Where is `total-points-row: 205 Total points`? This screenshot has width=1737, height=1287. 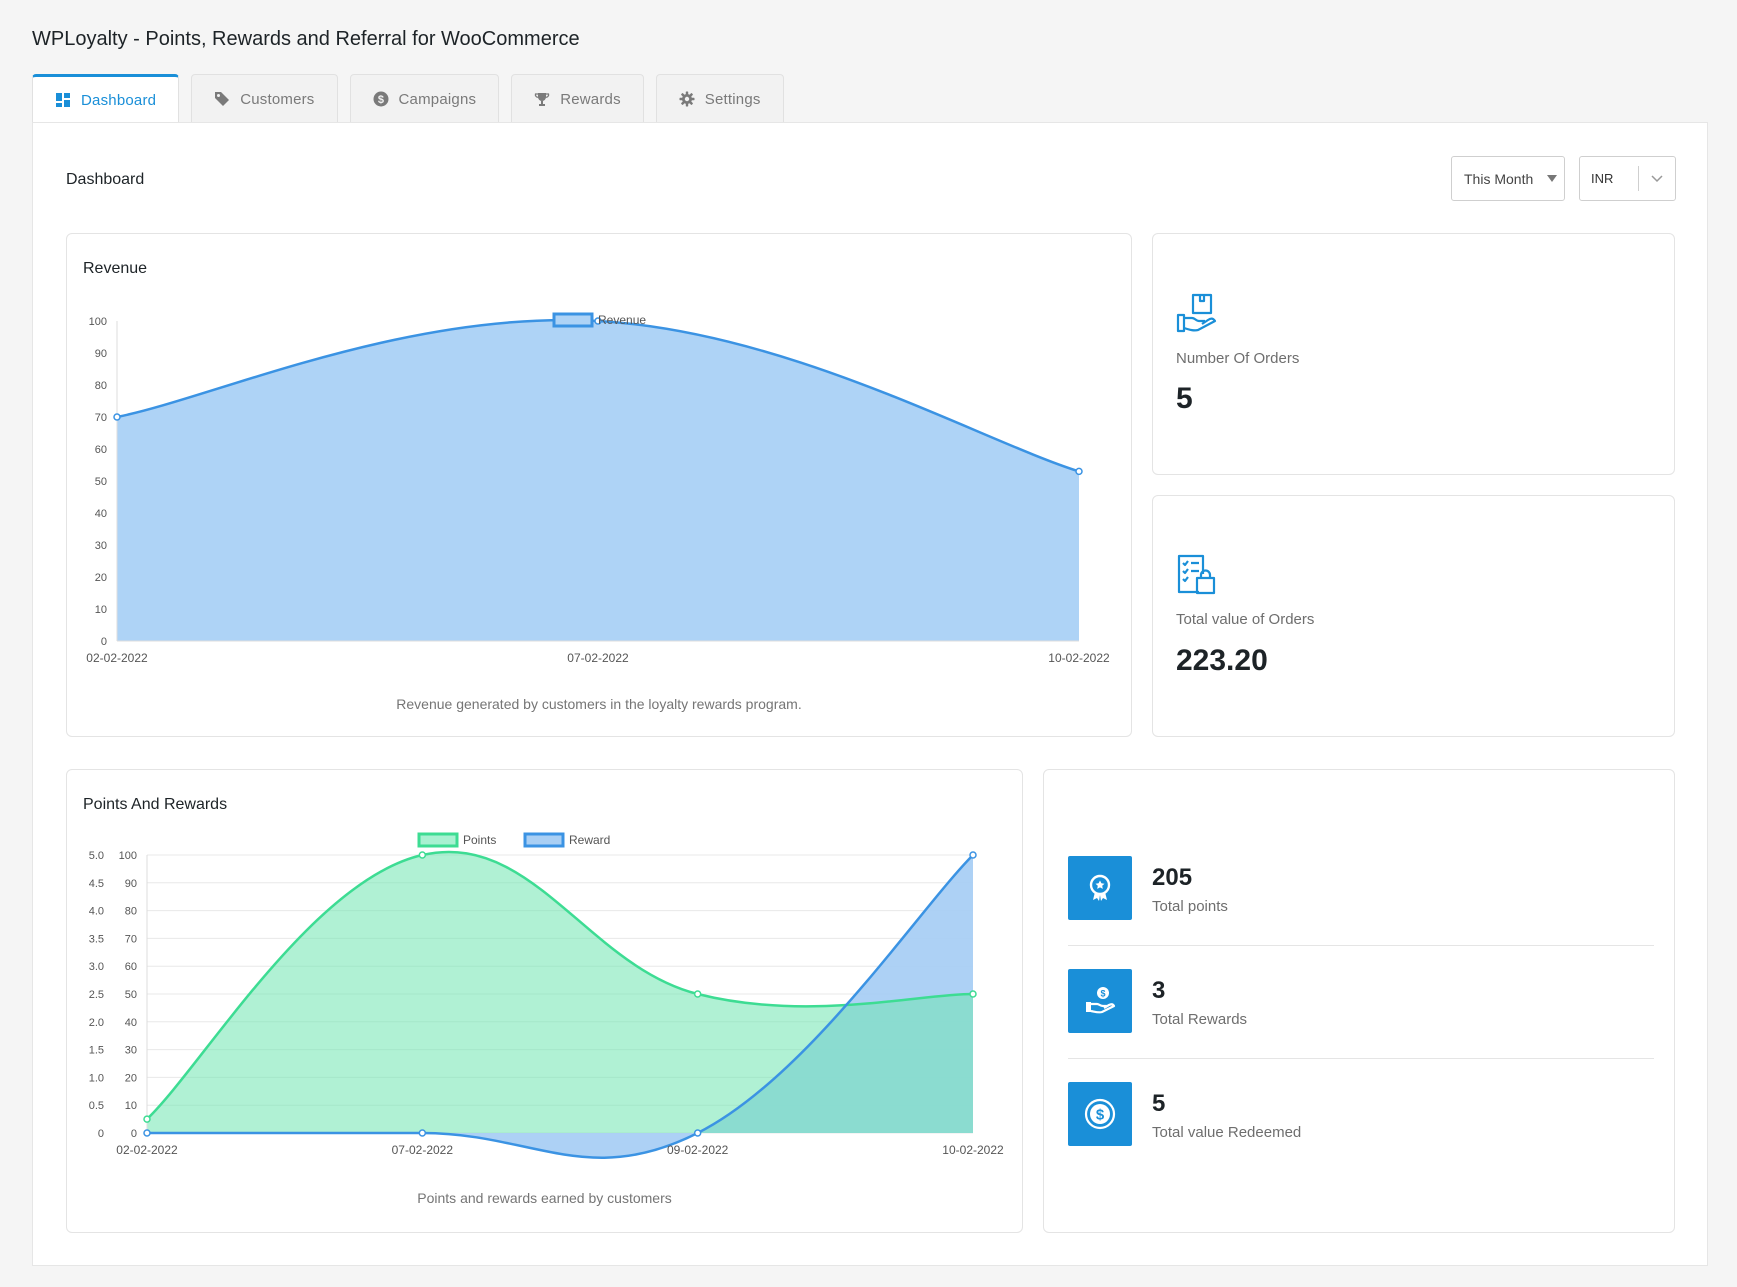 total-points-row: 205 Total points is located at coordinates (1361, 889).